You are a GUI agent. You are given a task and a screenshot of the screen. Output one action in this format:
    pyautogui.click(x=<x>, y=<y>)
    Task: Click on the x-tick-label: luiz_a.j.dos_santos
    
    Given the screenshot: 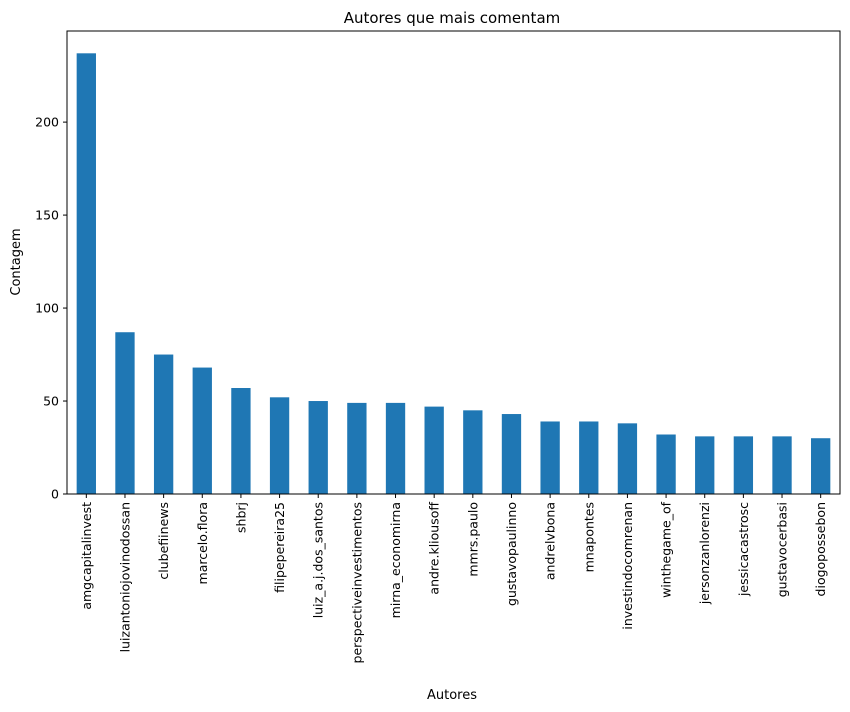 What is the action you would take?
    pyautogui.click(x=318, y=560)
    